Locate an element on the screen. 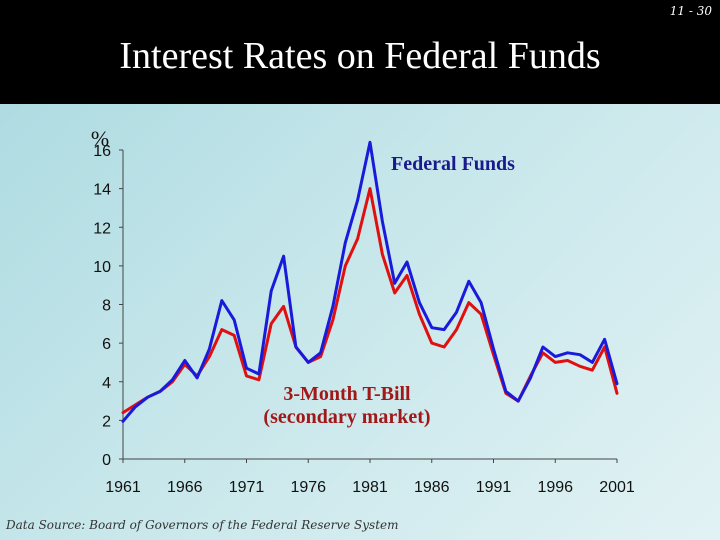 This screenshot has height=540, width=720. x-tick-label: 1961 is located at coordinates (123, 487).